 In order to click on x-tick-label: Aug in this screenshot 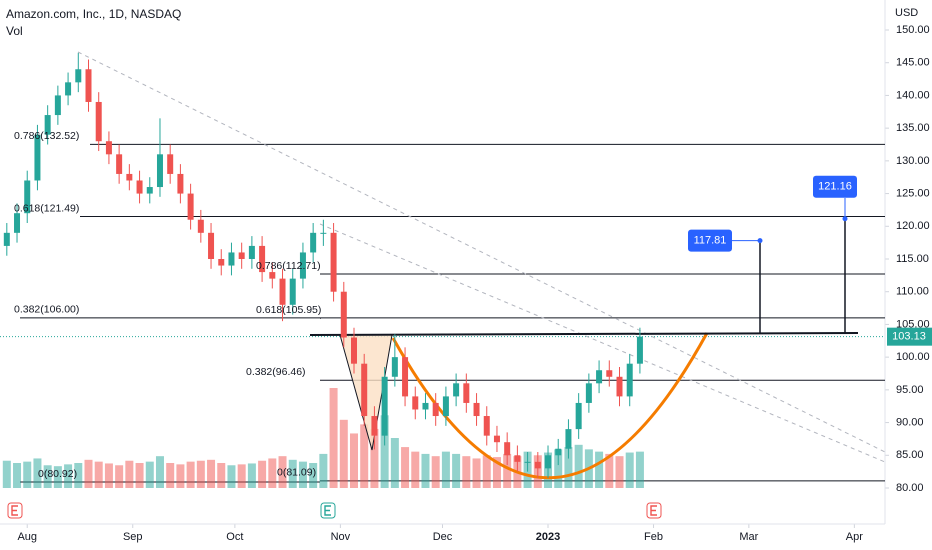, I will do `click(27, 537)`.